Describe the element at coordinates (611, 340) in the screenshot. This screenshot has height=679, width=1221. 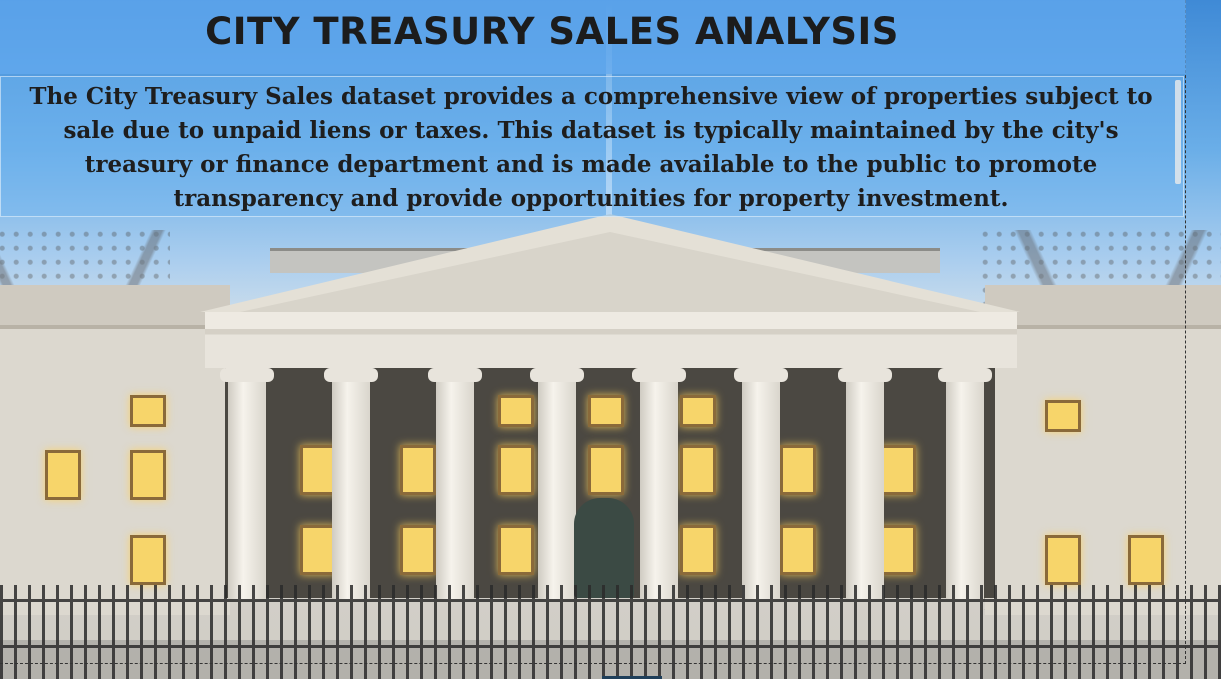
I see `building-entablature` at that location.